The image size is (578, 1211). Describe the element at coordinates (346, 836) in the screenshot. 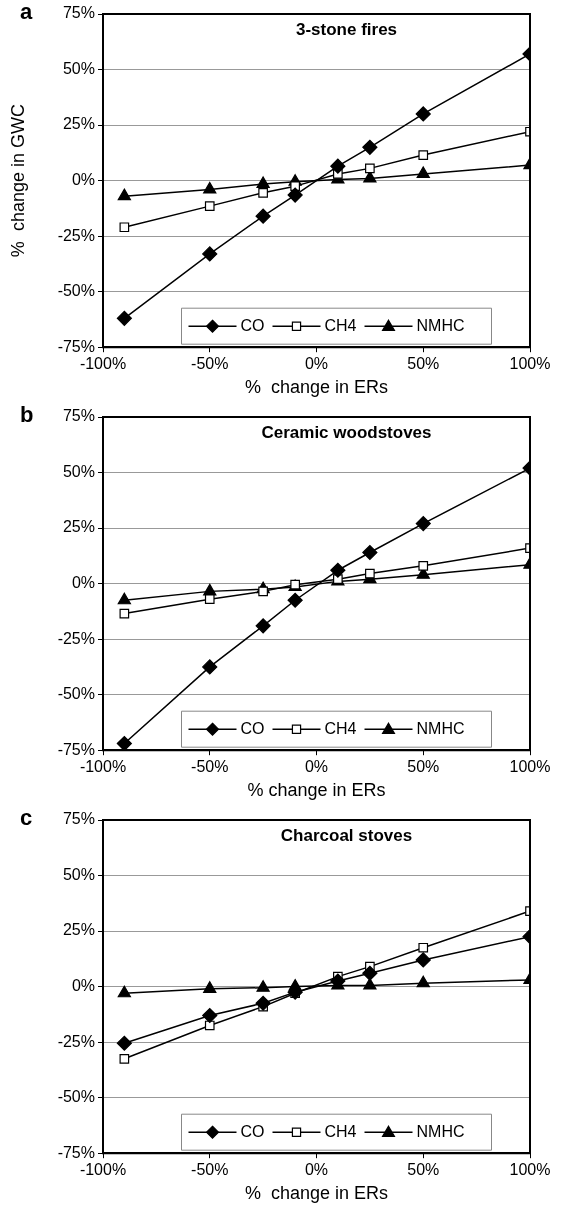

I see `chart-title: Charcoal stoves` at that location.